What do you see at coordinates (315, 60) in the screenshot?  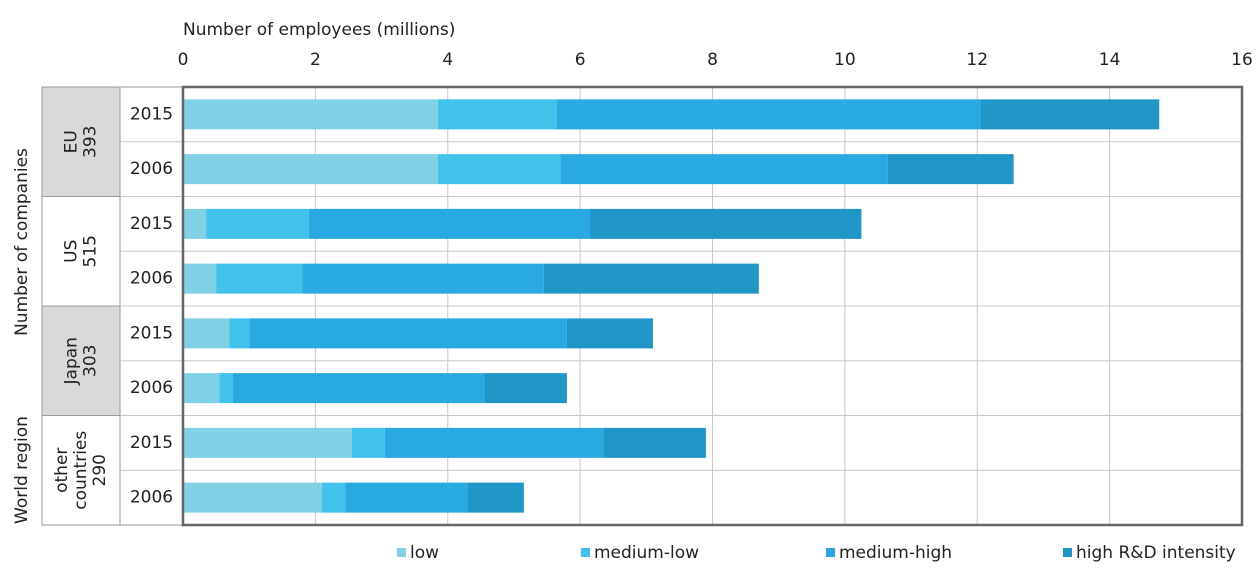 I see `x-tick-label: 2` at bounding box center [315, 60].